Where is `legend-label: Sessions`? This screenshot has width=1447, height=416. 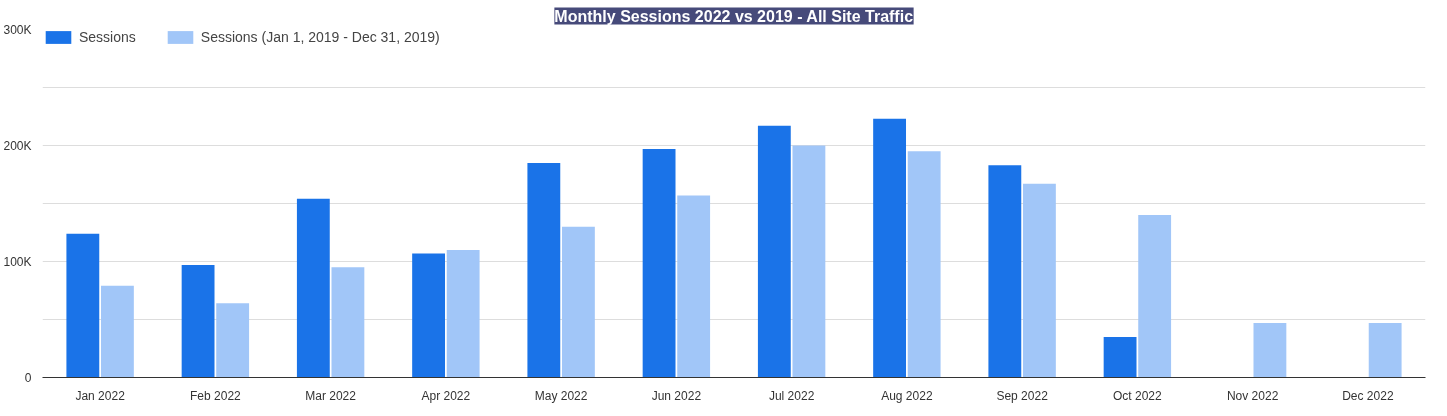
legend-label: Sessions is located at coordinates (107, 37).